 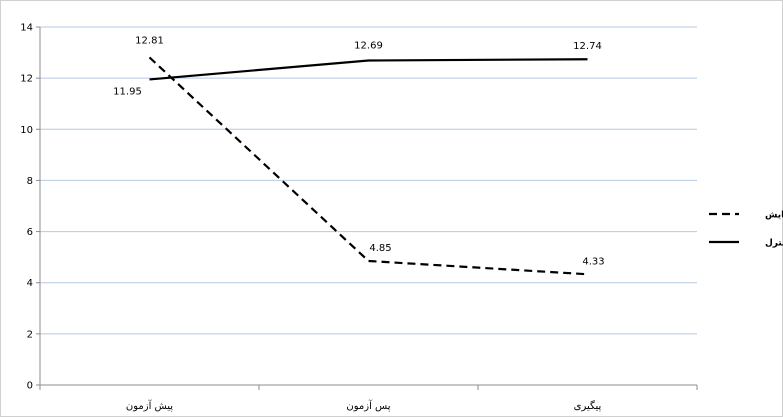 I want to click on y-tick-label: 10, so click(x=26, y=130).